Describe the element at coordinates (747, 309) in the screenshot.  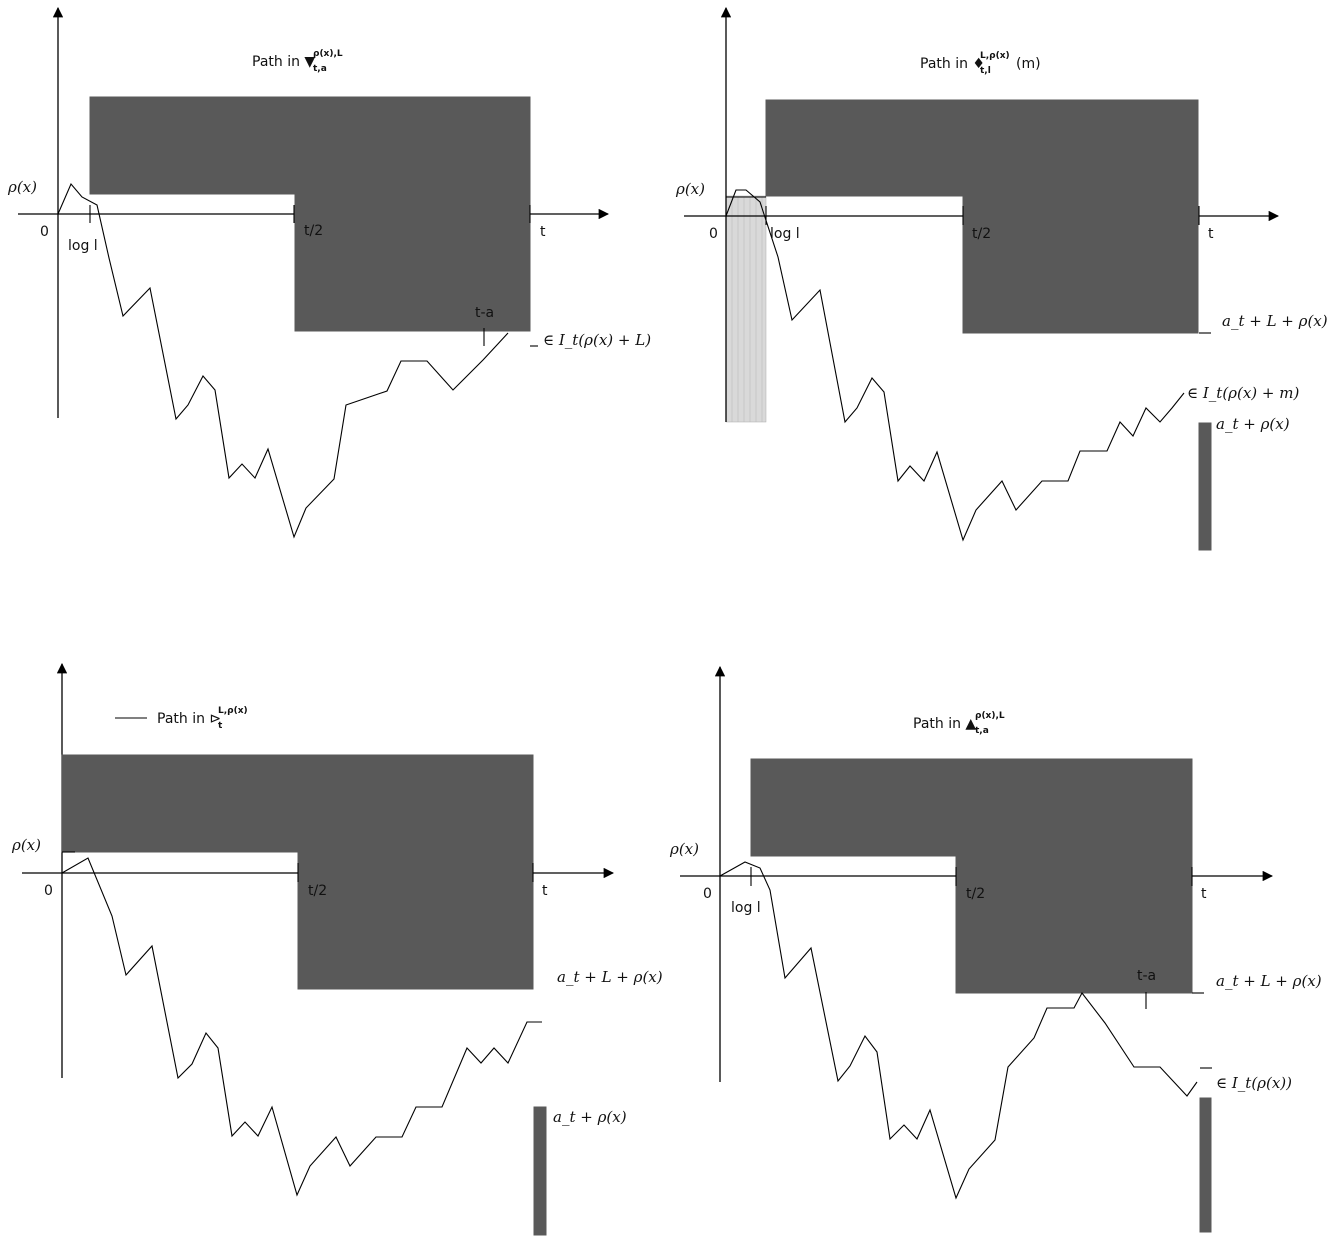
I see `strip-hatching` at that location.